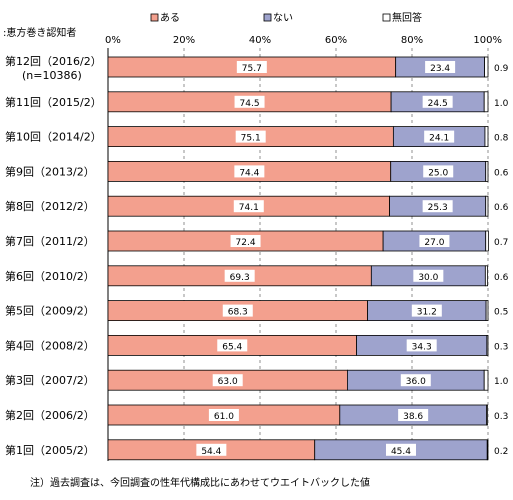  I want to click on footnote: 注）過去調査は、今回調査の性年代構成比にあわせてウエイトバックした値, so click(200, 482).